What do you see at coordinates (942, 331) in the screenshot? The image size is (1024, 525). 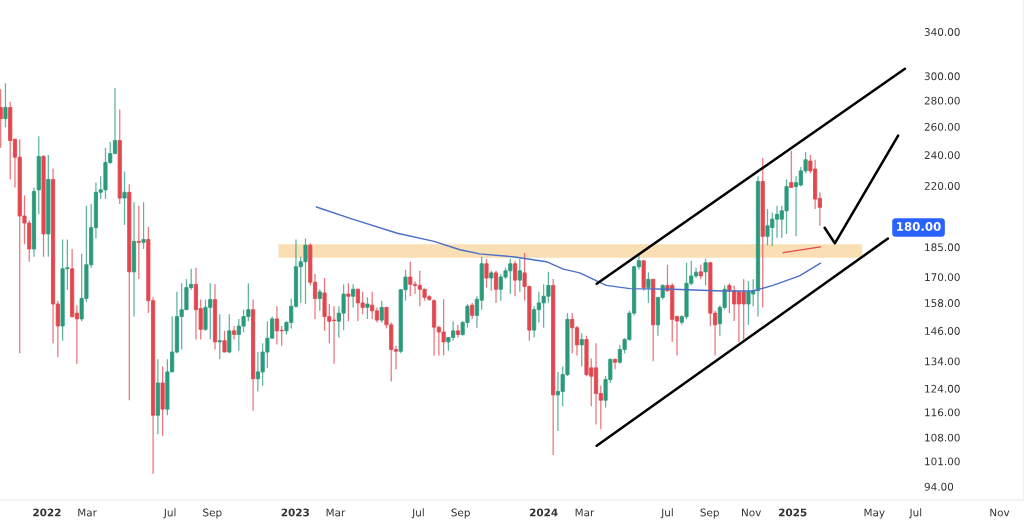 I see `y-tick-label: 146.00` at bounding box center [942, 331].